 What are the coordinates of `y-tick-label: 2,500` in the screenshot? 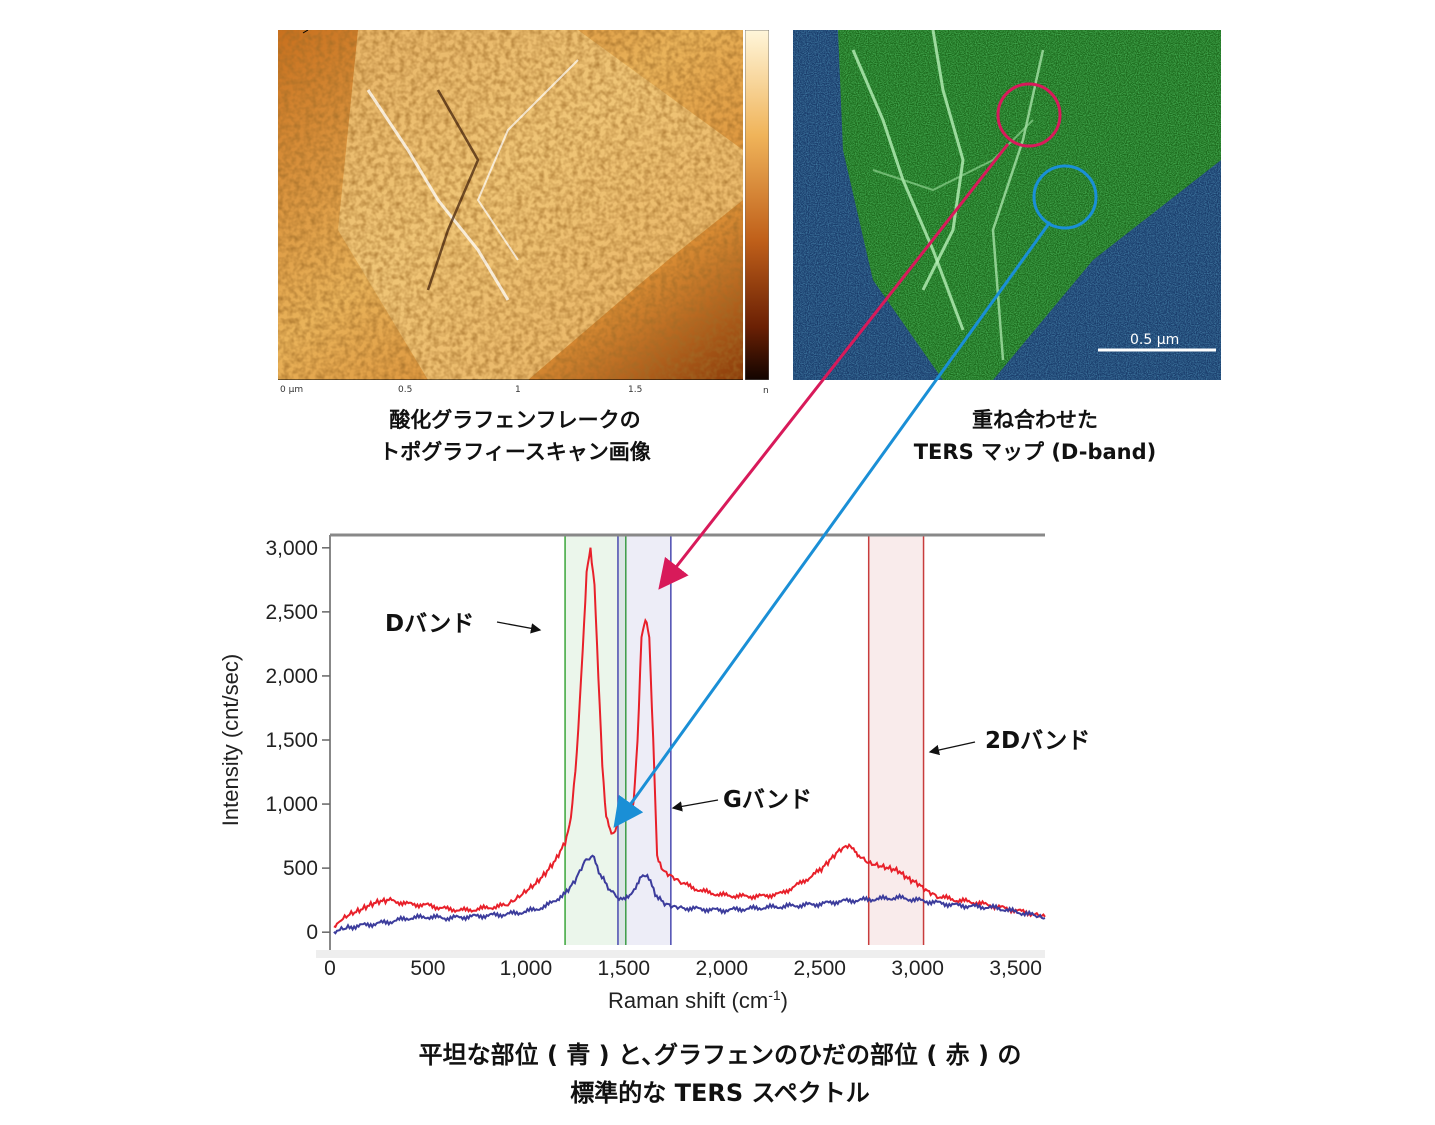 It's located at (291, 612).